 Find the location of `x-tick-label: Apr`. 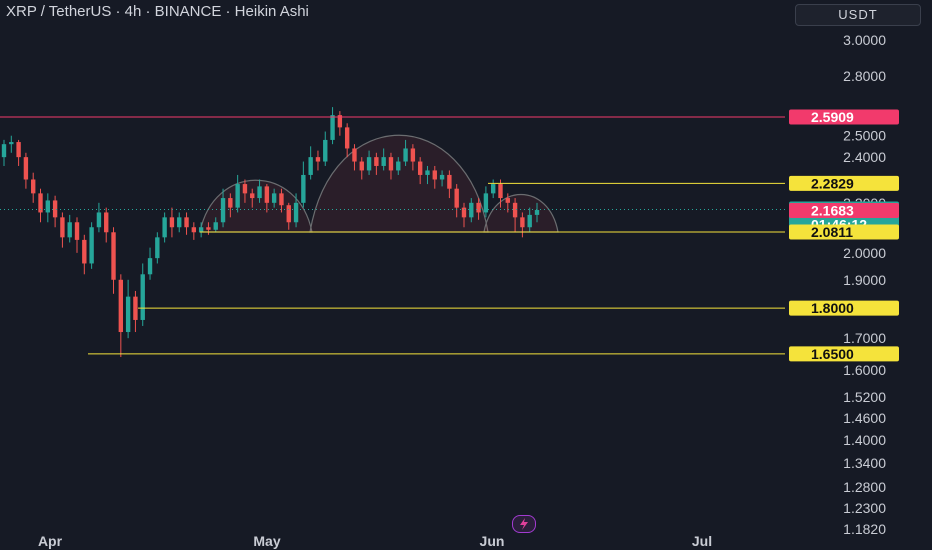

x-tick-label: Apr is located at coordinates (50, 541).